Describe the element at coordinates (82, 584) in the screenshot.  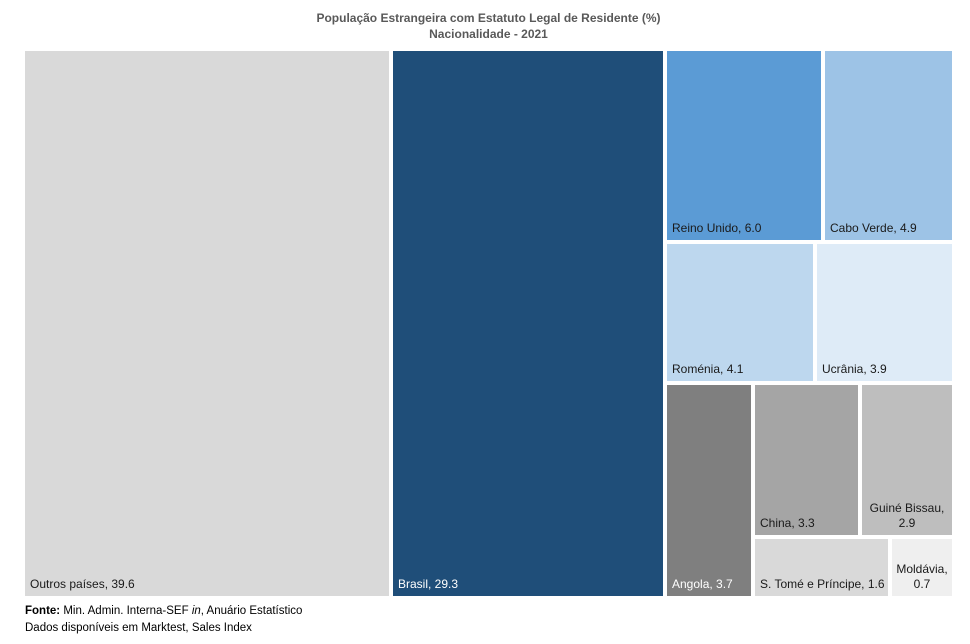
I see `cell-label: Outros países, 39.6` at that location.